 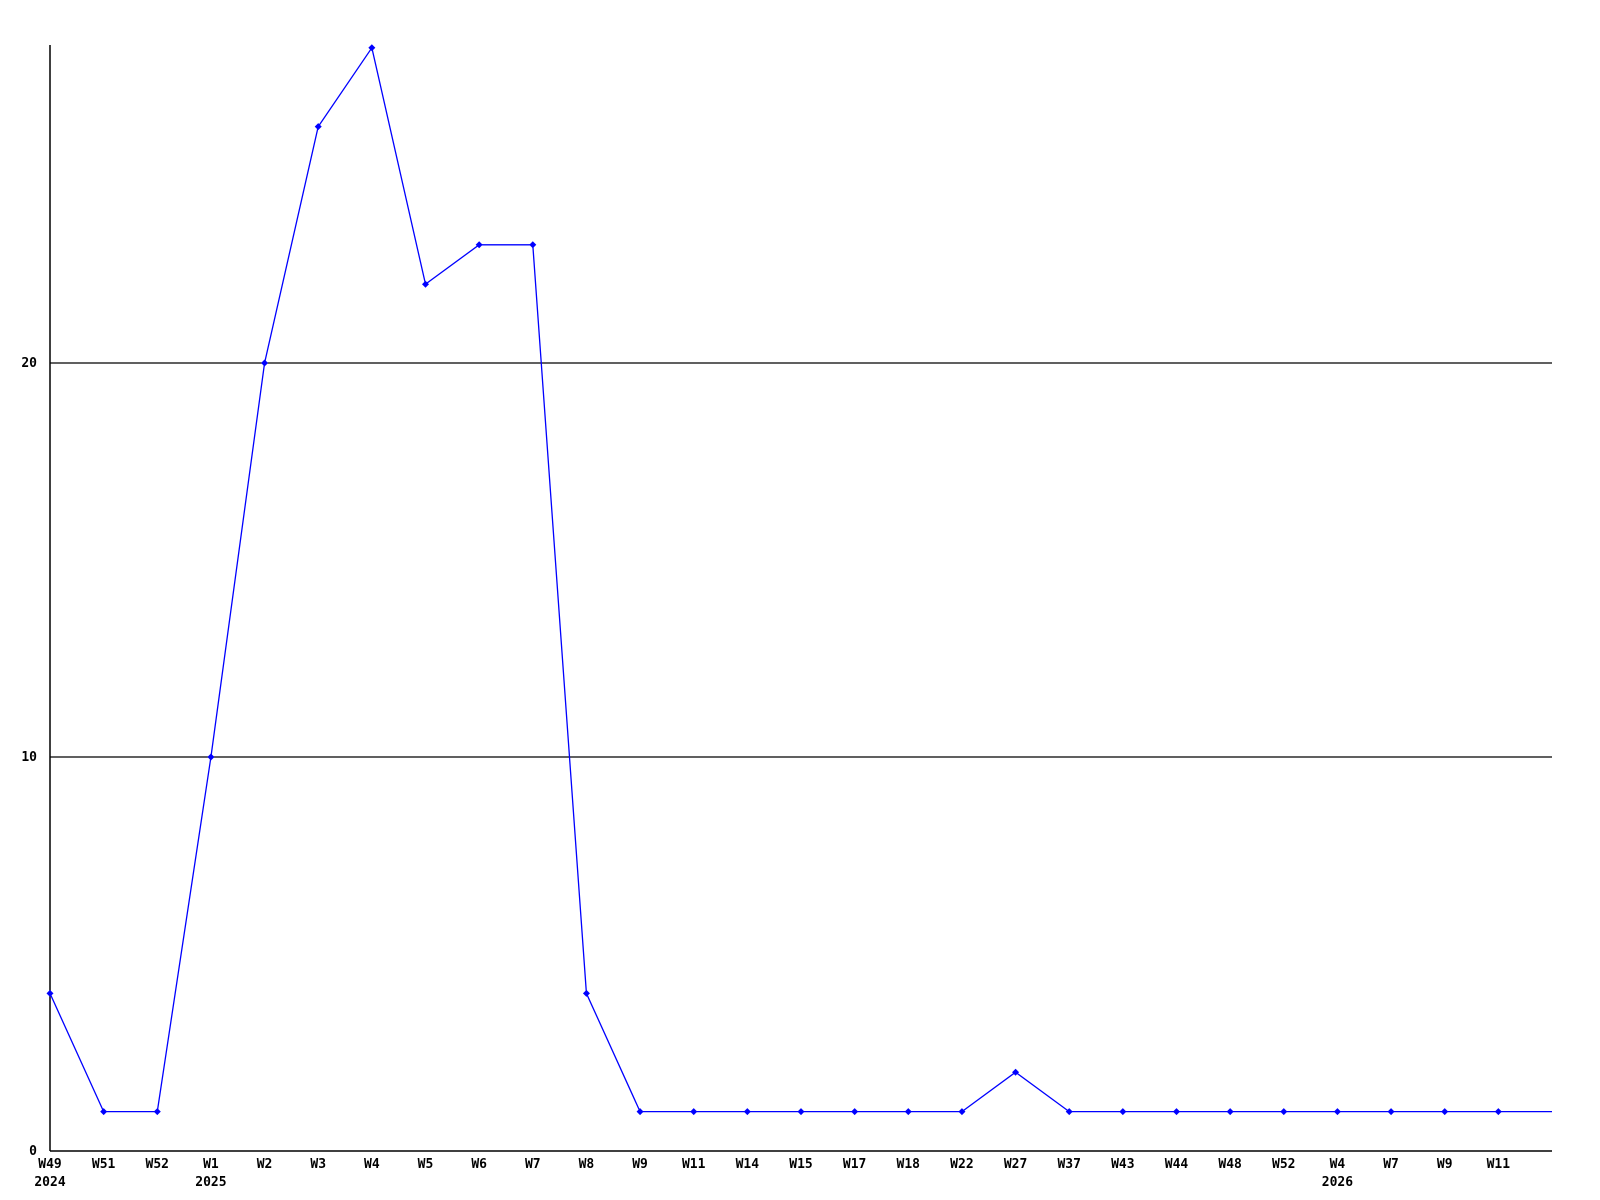 What do you see at coordinates (1068, 1164) in the screenshot?
I see `x-tick-label: W37` at bounding box center [1068, 1164].